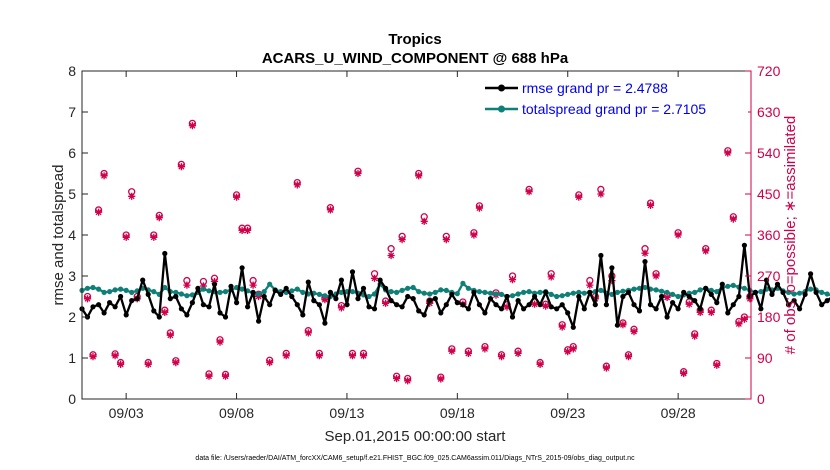 This screenshot has width=830, height=470. What do you see at coordinates (416, 436) in the screenshot?
I see `x-axis-label: Sep.01,2015 00:00:00 start` at bounding box center [416, 436].